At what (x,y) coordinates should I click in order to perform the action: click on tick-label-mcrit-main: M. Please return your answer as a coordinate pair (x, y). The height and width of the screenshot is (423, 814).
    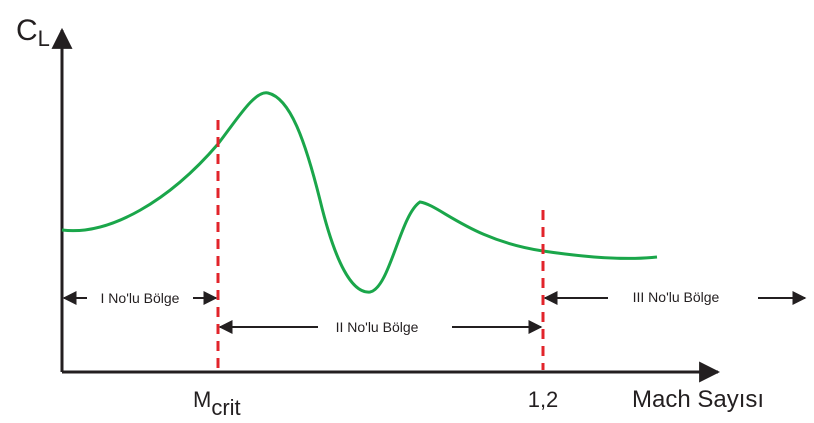
    Looking at the image, I should click on (202, 399).